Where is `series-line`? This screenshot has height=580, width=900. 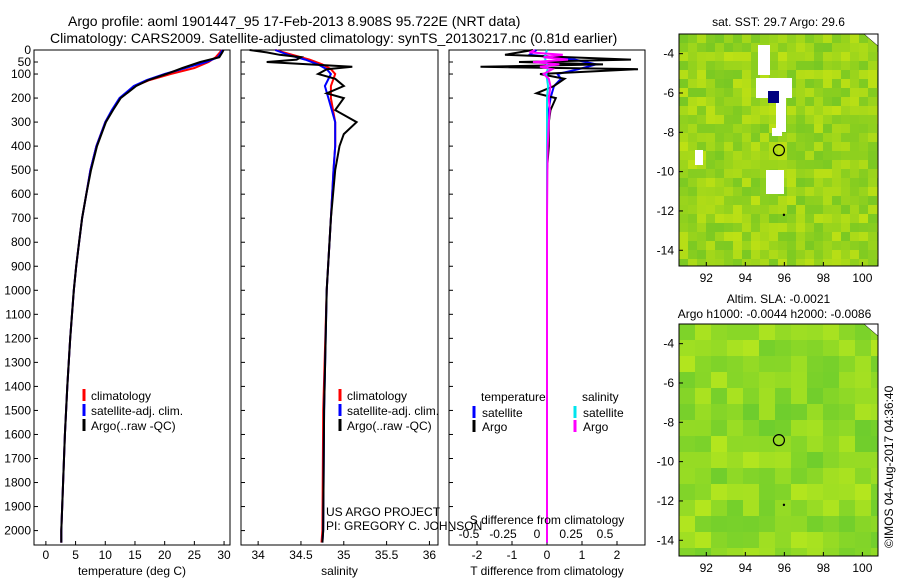
series-line is located at coordinates (549, 296).